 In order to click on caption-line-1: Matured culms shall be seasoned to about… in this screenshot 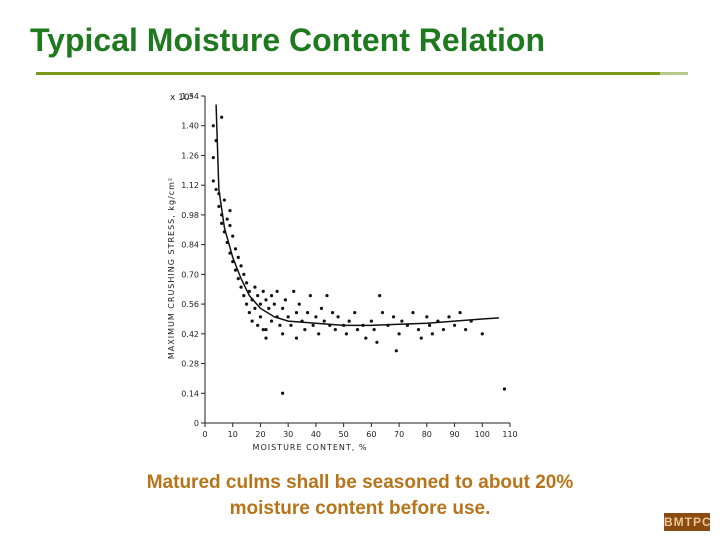, I will do `click(360, 482)`.